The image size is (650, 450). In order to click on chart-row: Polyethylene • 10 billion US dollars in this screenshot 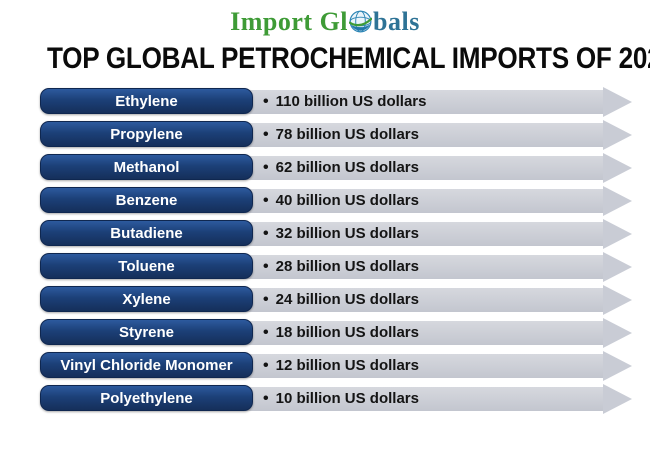, I will do `click(345, 398)`.